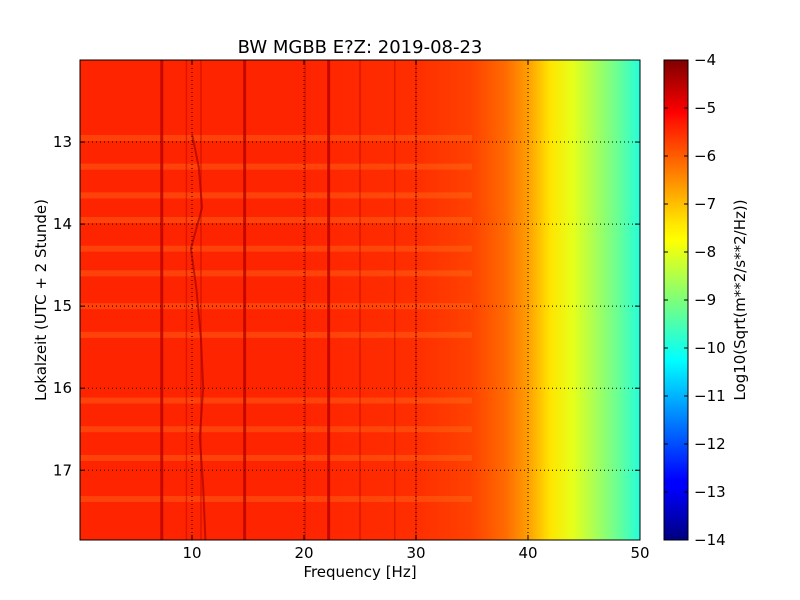 The width and height of the screenshot is (800, 600). Describe the element at coordinates (705, 252) in the screenshot. I see `colorbar-tick-label: −8` at that location.